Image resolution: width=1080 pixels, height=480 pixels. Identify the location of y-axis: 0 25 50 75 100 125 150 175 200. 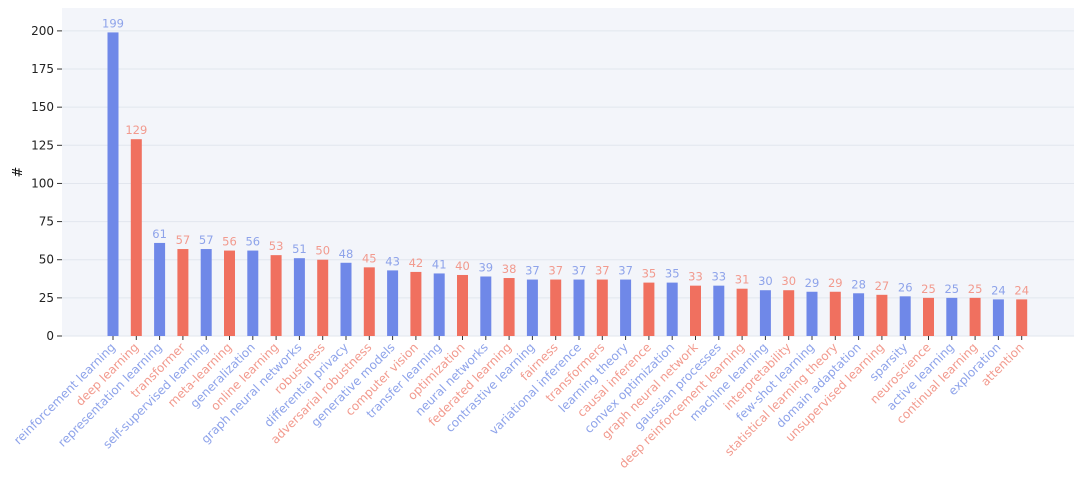
(46, 183).